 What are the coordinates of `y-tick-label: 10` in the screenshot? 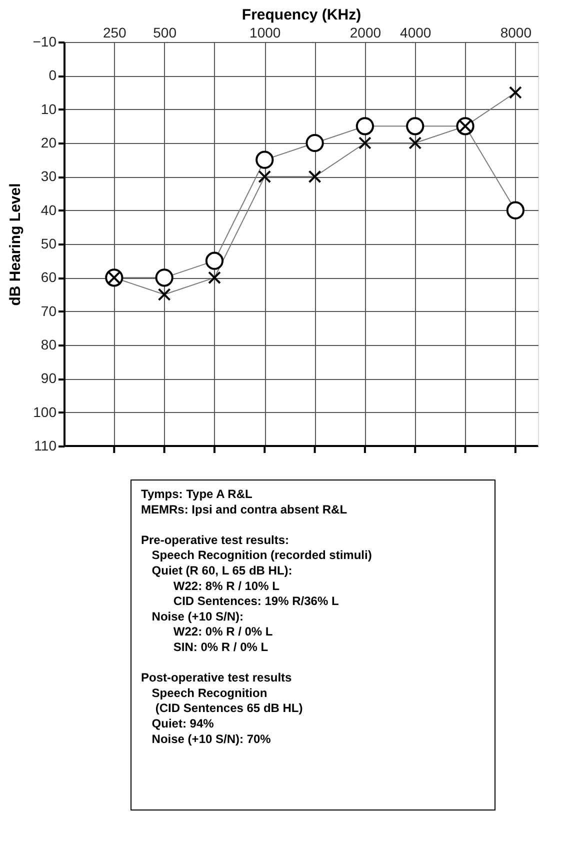 It's located at (48, 108).